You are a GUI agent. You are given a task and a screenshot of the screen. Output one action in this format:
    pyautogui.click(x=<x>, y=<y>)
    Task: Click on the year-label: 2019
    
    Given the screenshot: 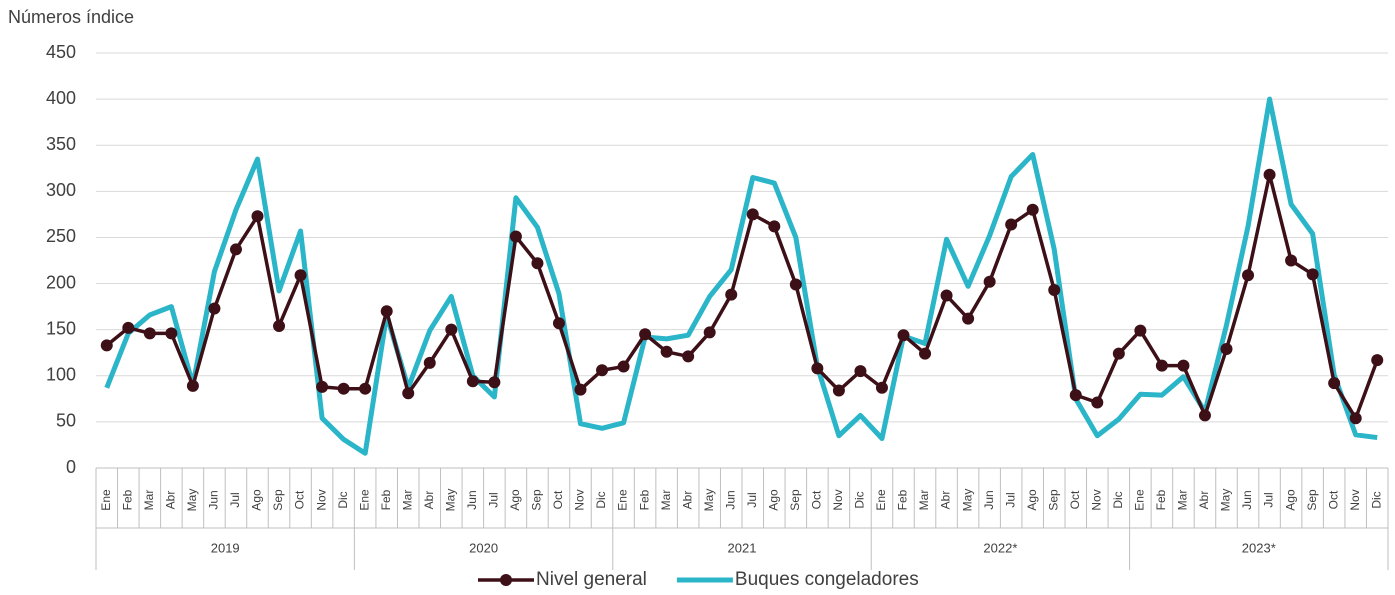 What is the action you would take?
    pyautogui.click(x=225, y=547)
    